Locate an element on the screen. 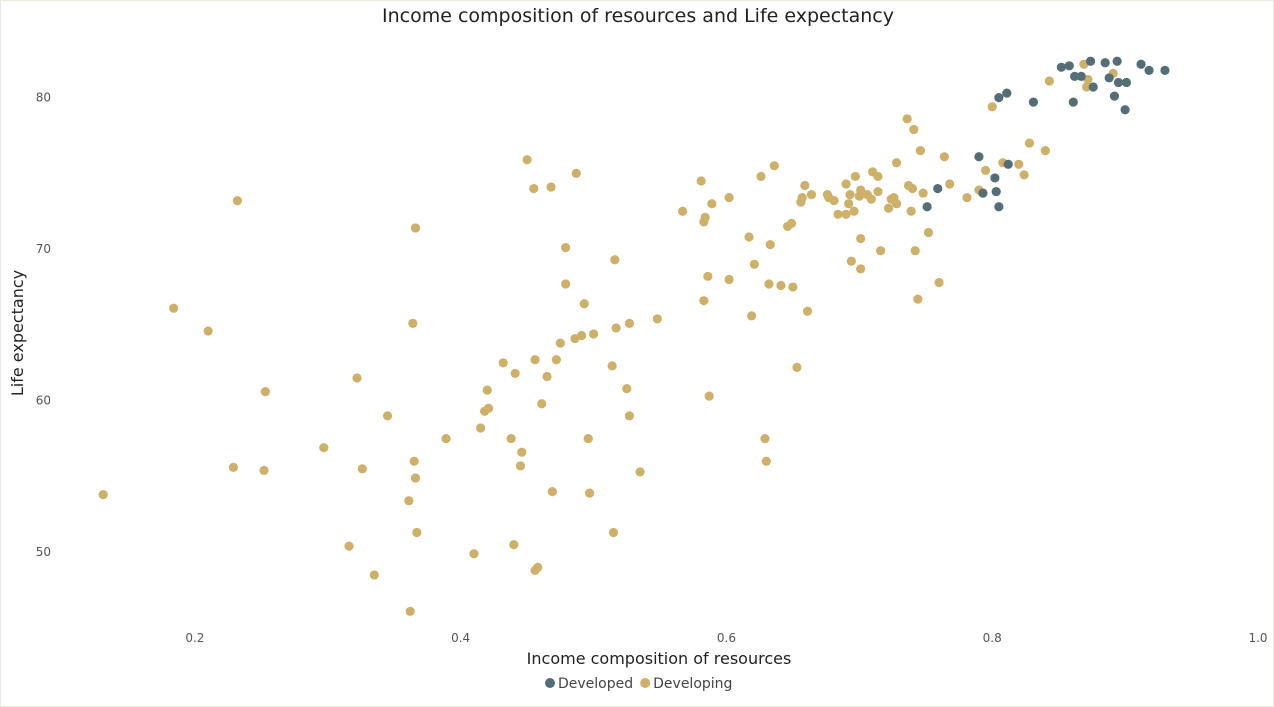 Image resolution: width=1274 pixels, height=707 pixels. x-tick-label: 0.4 is located at coordinates (460, 638).